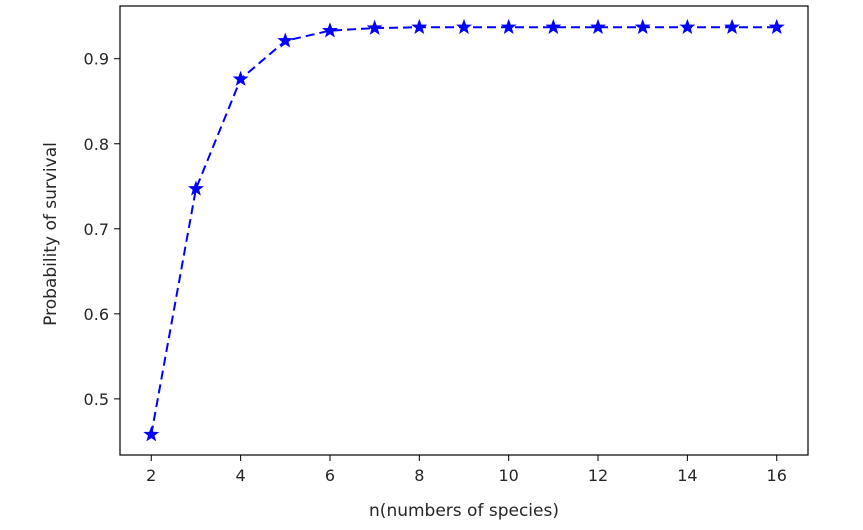 Image resolution: width=863 pixels, height=530 pixels. What do you see at coordinates (330, 475) in the screenshot?
I see `x-tick-label: 6` at bounding box center [330, 475].